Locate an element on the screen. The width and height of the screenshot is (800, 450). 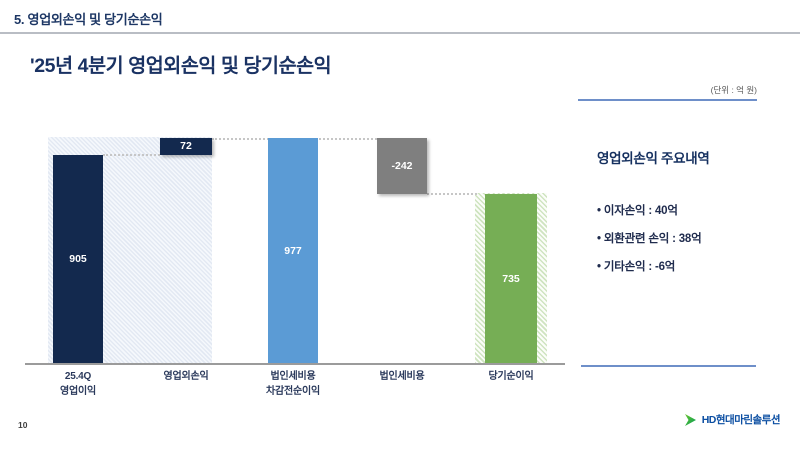
logo-mark-icon is located at coordinates (690, 419).